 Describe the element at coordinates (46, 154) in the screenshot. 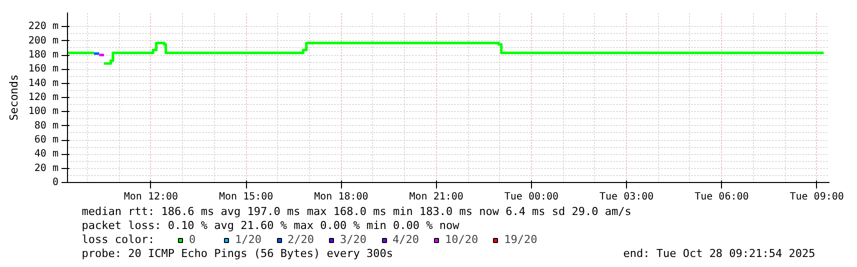

I see `y-tick-label: 40 m` at that location.